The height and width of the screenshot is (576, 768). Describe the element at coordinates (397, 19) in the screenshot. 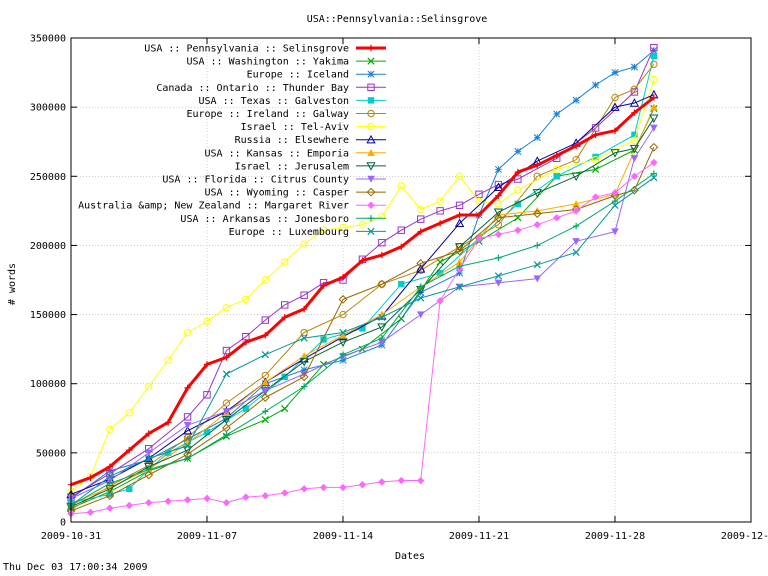

I see `chart-title: USA::Pennsylvania::Selinsgrove` at that location.